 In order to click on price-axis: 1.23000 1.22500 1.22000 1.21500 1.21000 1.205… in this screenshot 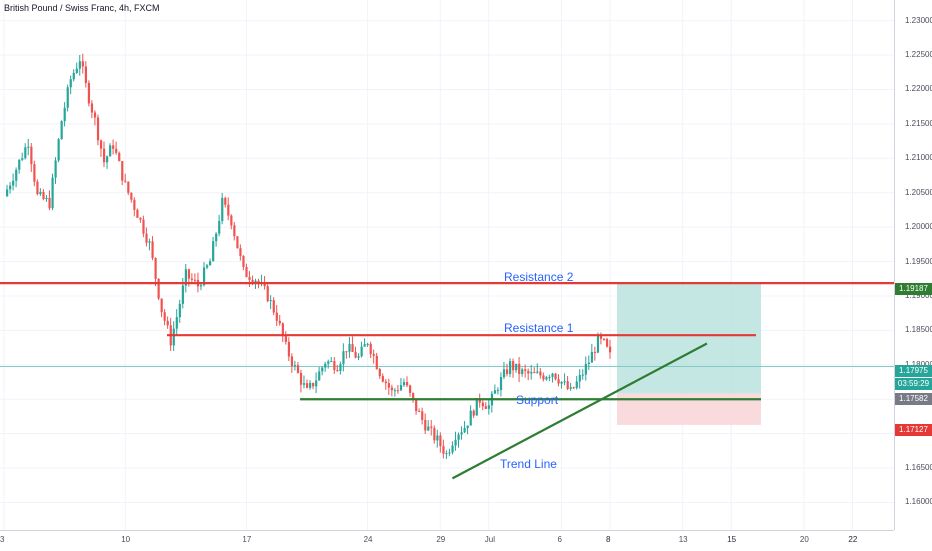, I will do `click(913, 265)`.